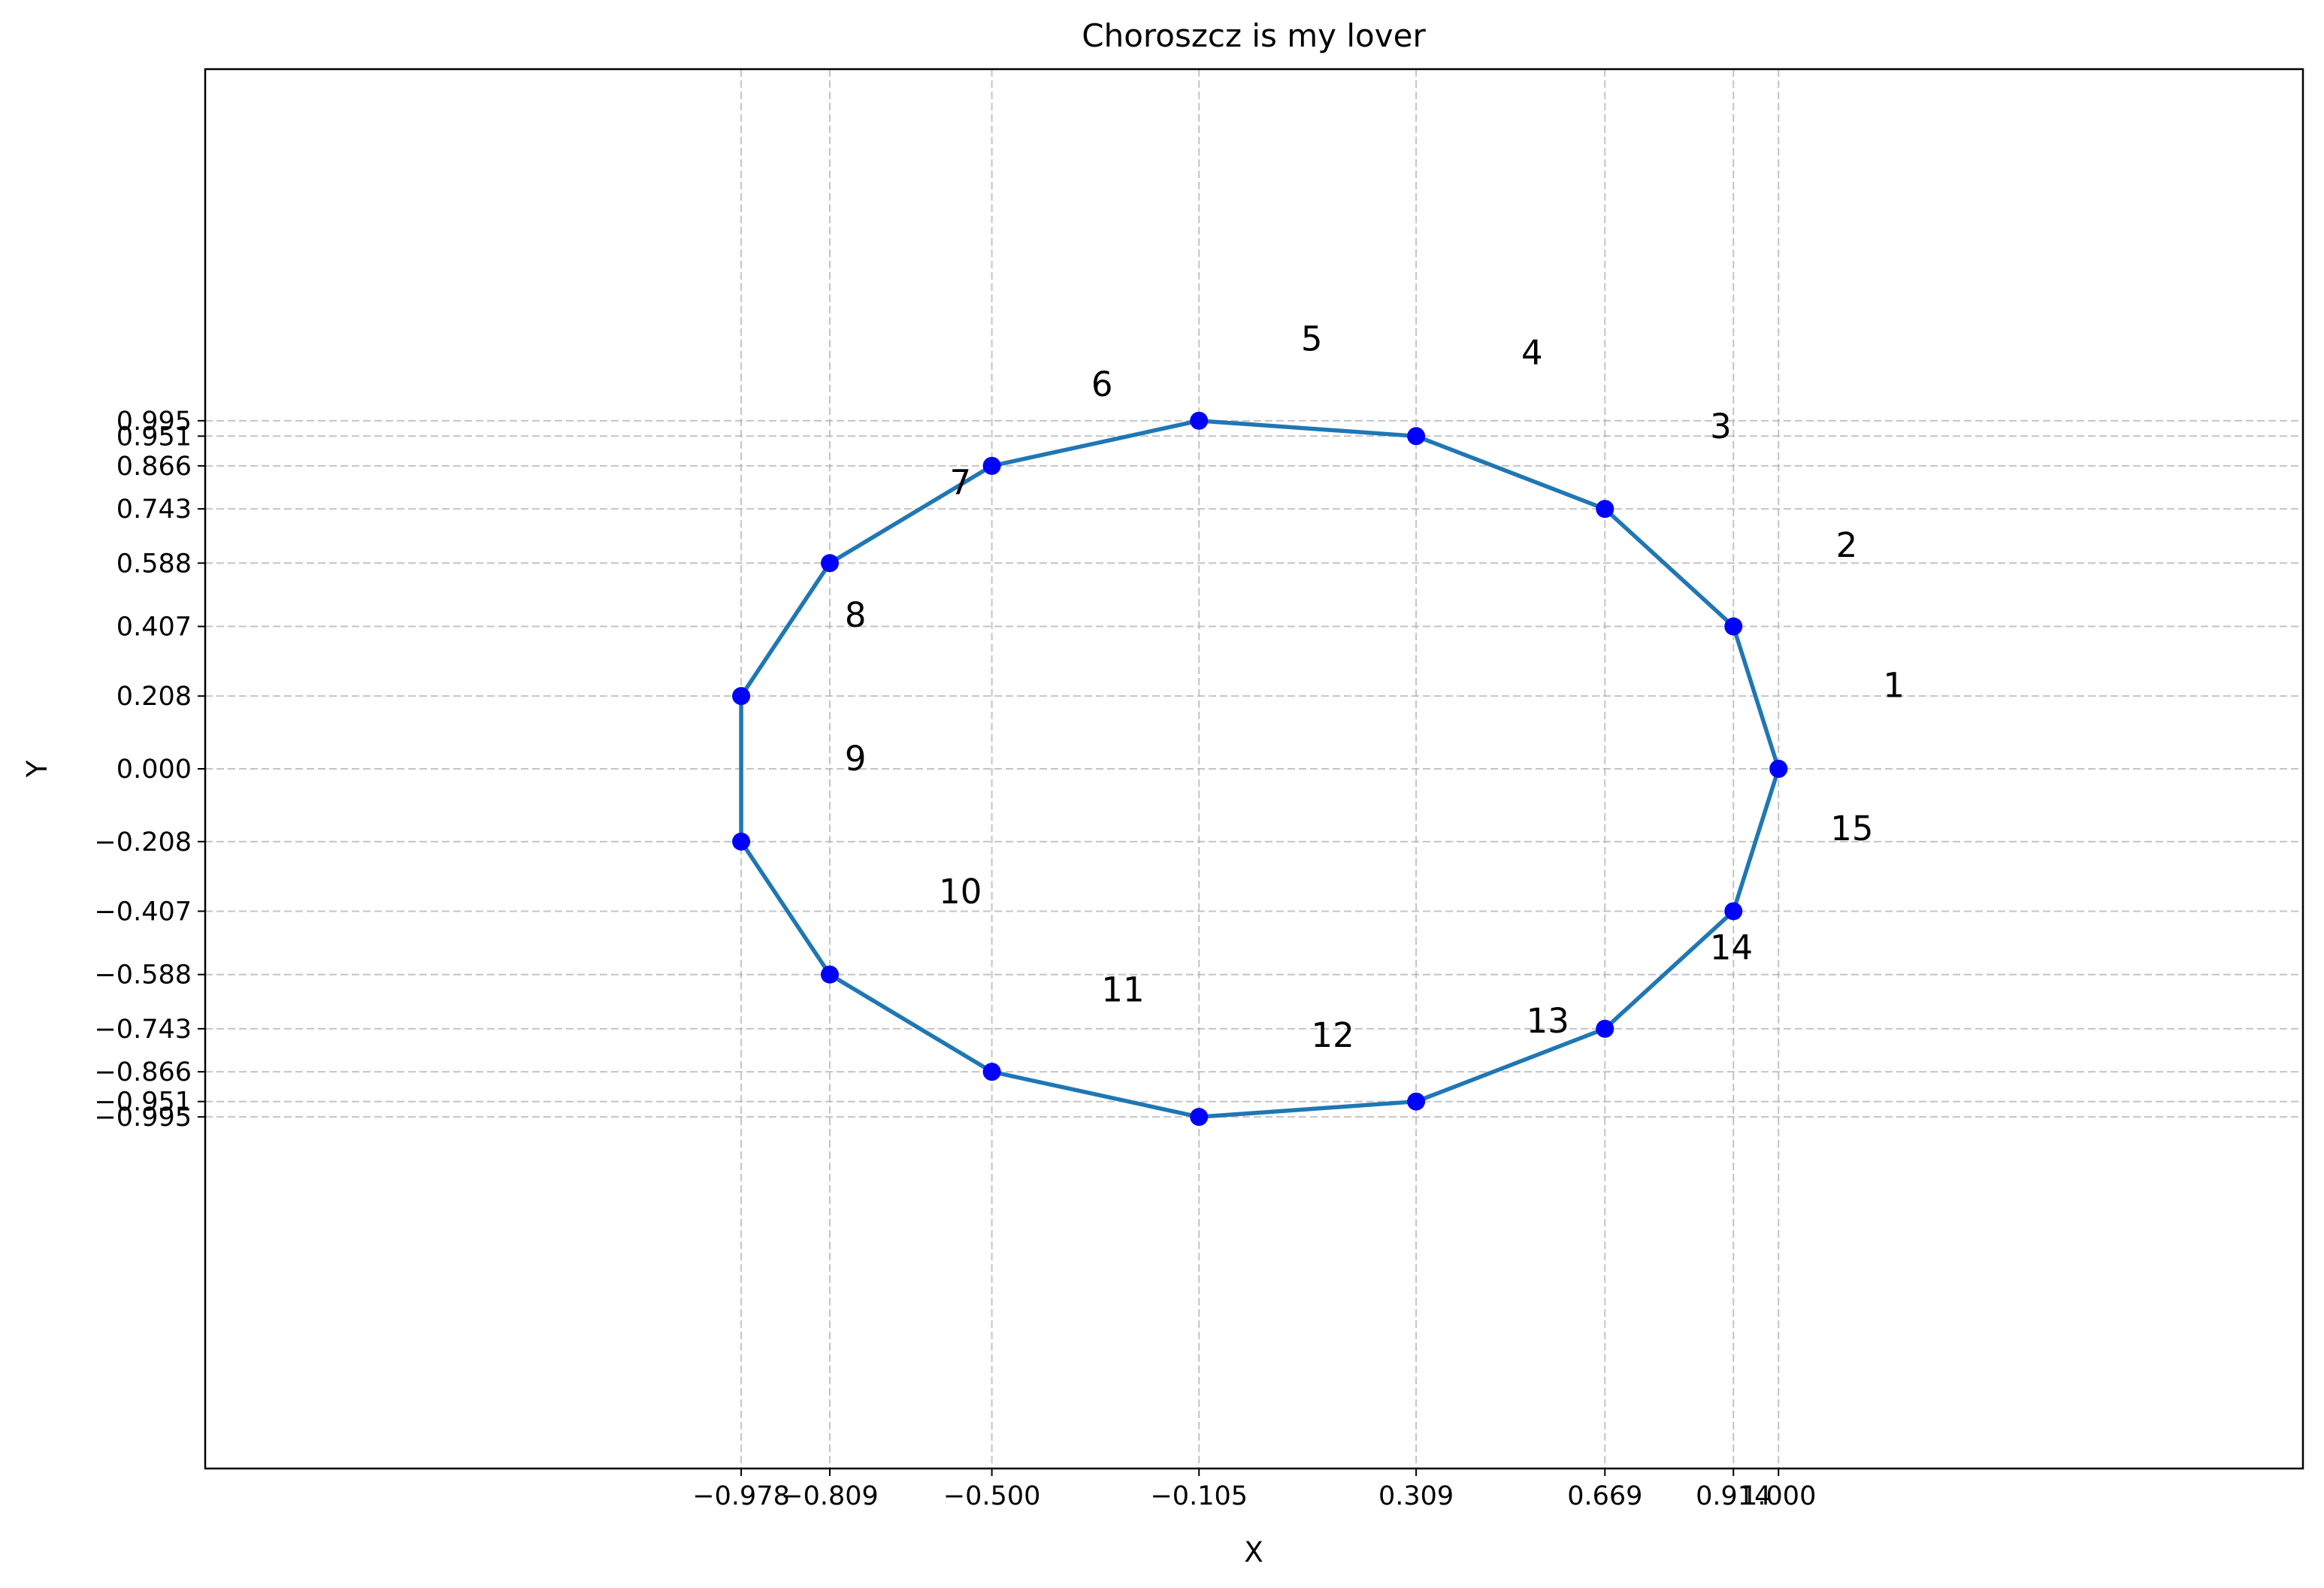 The image size is (2324, 1588). Describe the element at coordinates (154, 510) in the screenshot. I see `y-tick-label: 0.743` at that location.